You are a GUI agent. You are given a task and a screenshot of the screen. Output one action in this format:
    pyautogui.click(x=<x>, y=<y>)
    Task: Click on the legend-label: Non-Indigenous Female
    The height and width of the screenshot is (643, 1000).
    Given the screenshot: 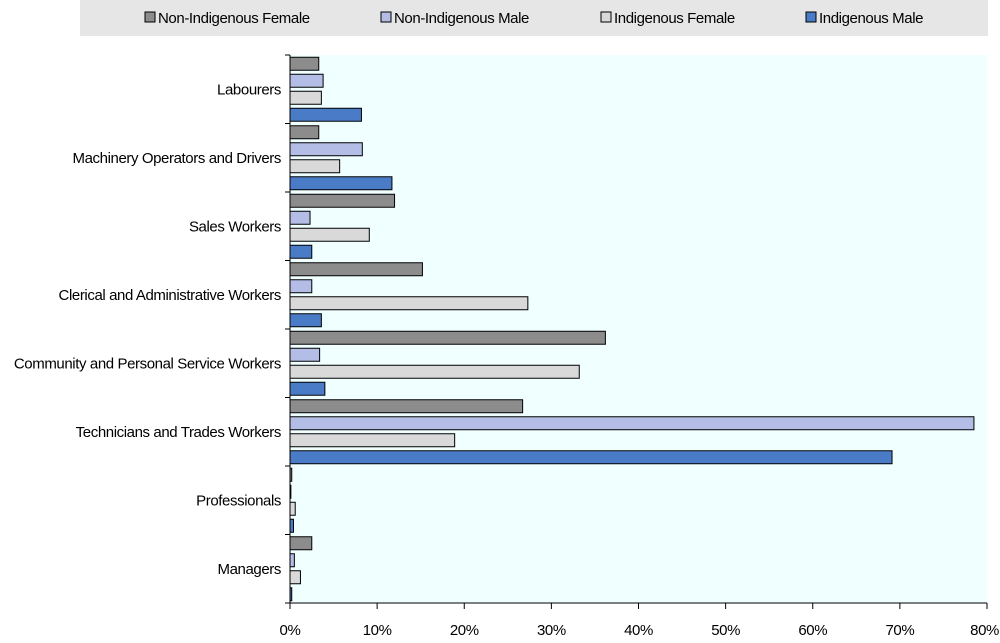 What is the action you would take?
    pyautogui.click(x=234, y=18)
    